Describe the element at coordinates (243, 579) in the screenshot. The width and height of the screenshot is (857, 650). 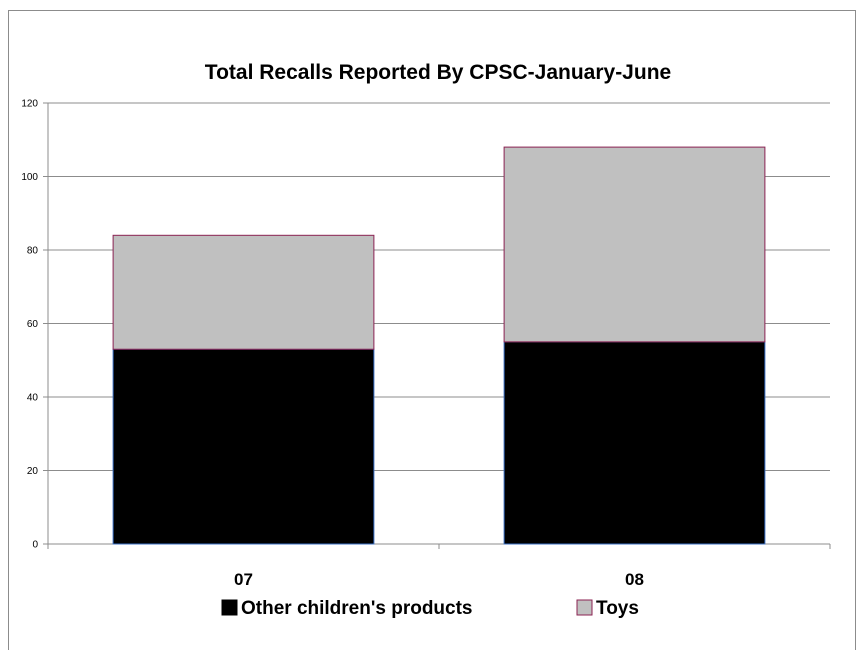
I see `x-tick-label: 07` at that location.